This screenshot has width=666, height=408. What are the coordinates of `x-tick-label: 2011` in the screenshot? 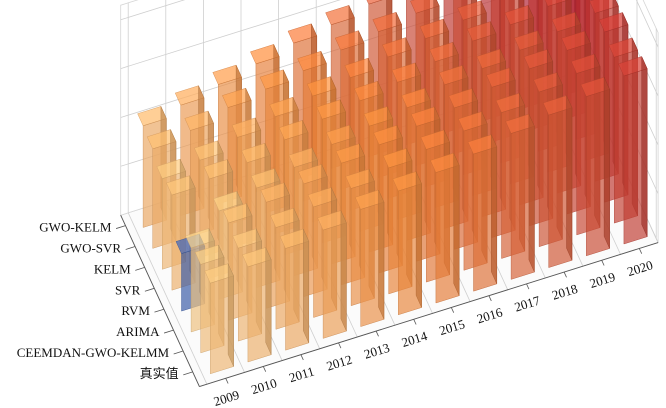 It's located at (301, 374).